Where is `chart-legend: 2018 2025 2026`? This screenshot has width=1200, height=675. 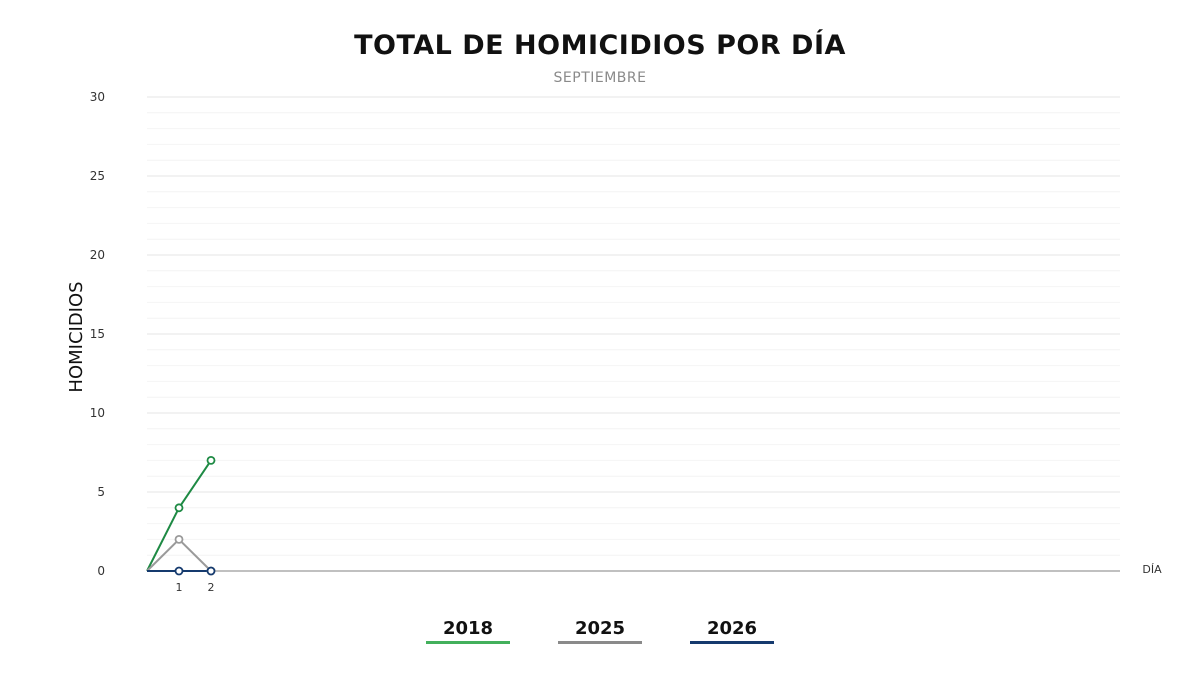
chart-legend: 2018 2025 2026 is located at coordinates (600, 638).